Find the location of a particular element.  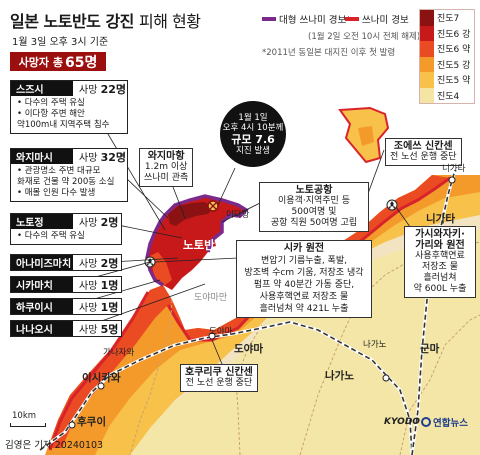

scale-bar: 10km is located at coordinates (28, 419).